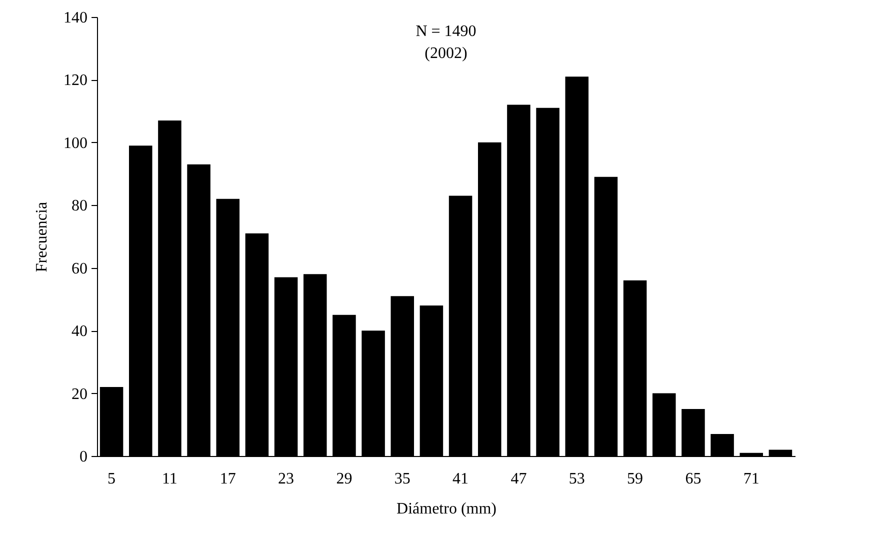  I want to click on text: (2002), so click(446, 53).